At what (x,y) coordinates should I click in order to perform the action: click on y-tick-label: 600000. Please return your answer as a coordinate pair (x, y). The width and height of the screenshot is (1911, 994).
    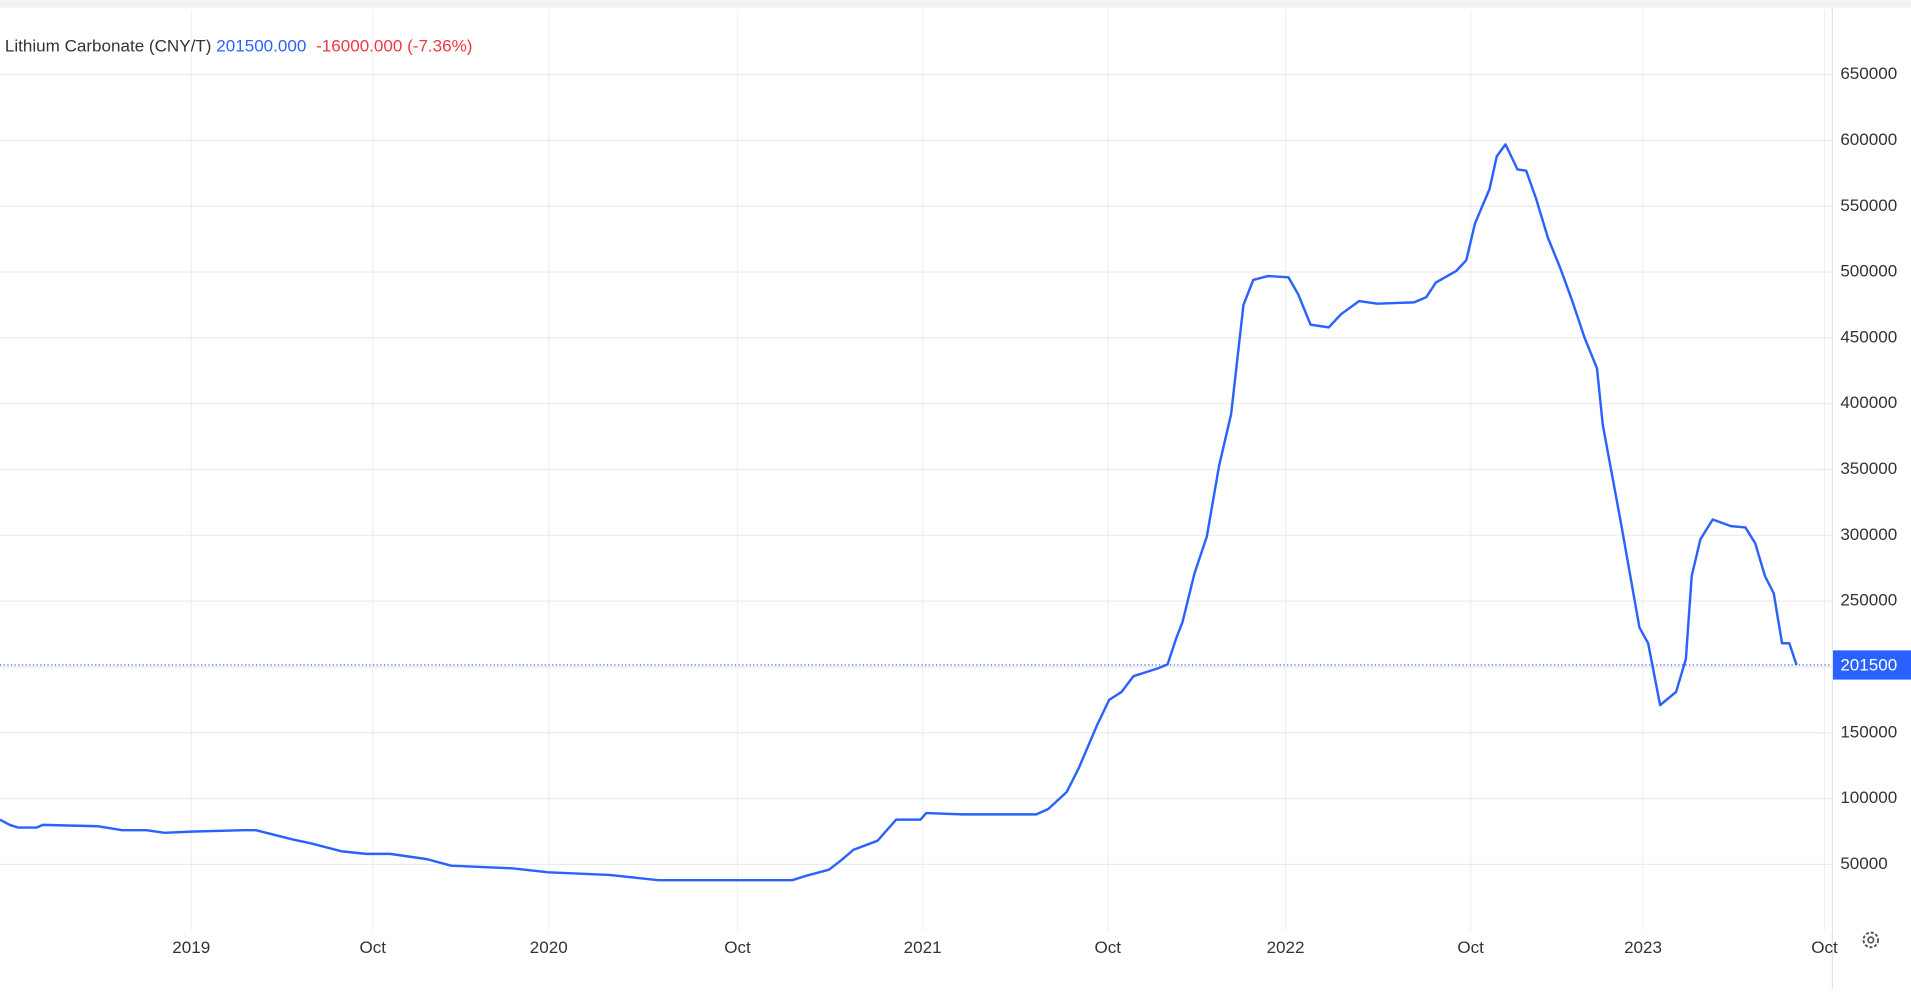
    Looking at the image, I should click on (1868, 139).